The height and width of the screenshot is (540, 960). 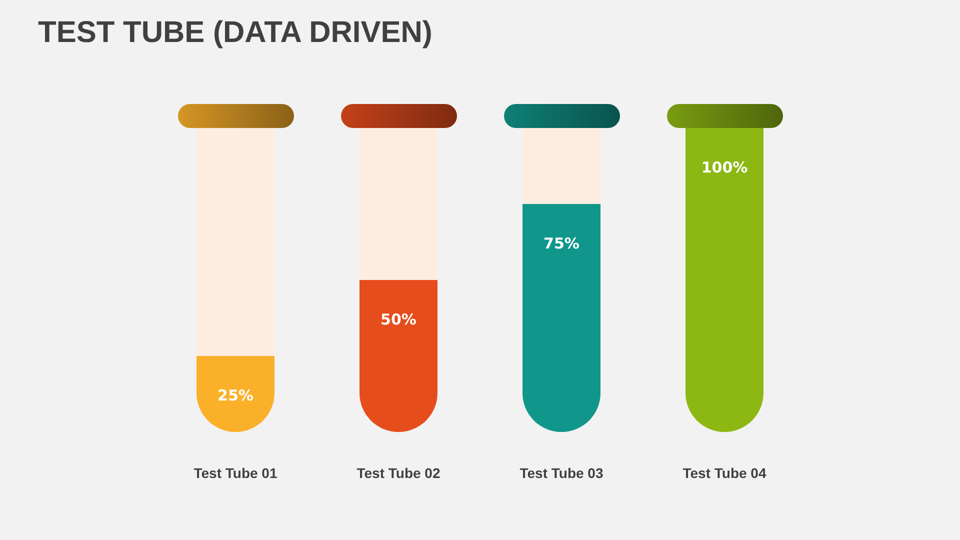 What do you see at coordinates (235, 33) in the screenshot?
I see `chart-title: TEST TUBE (DATA DRIVEN)` at bounding box center [235, 33].